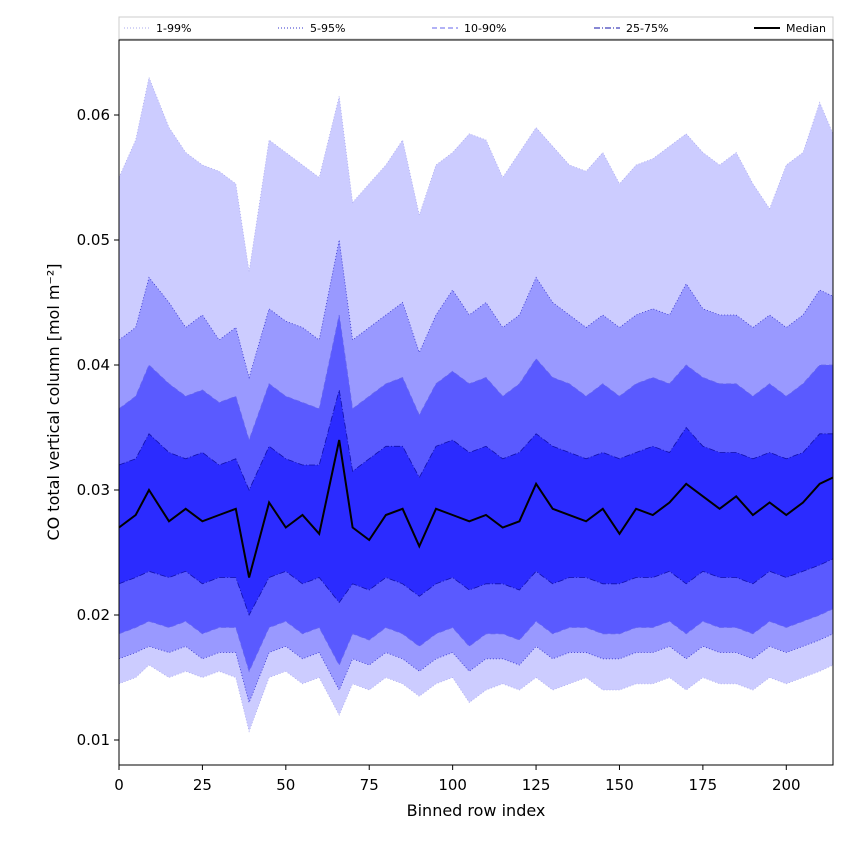  I want to click on band-25-75pct-upper-line, so click(475, 440).